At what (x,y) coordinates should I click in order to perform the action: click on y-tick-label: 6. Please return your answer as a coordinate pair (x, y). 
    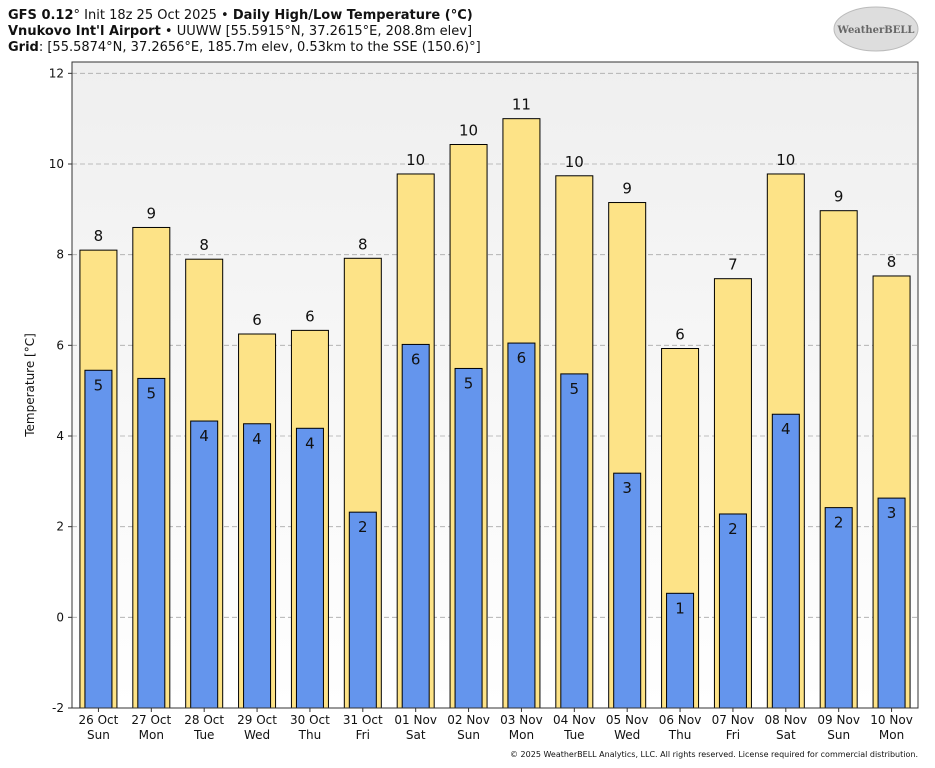
    Looking at the image, I should click on (60, 345).